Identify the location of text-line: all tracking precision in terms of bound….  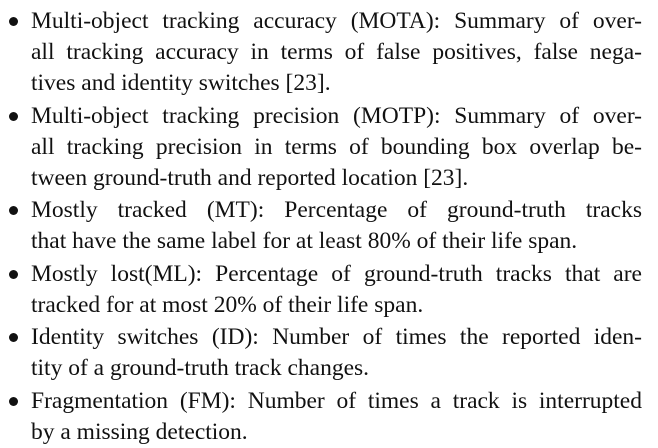
(336, 146).